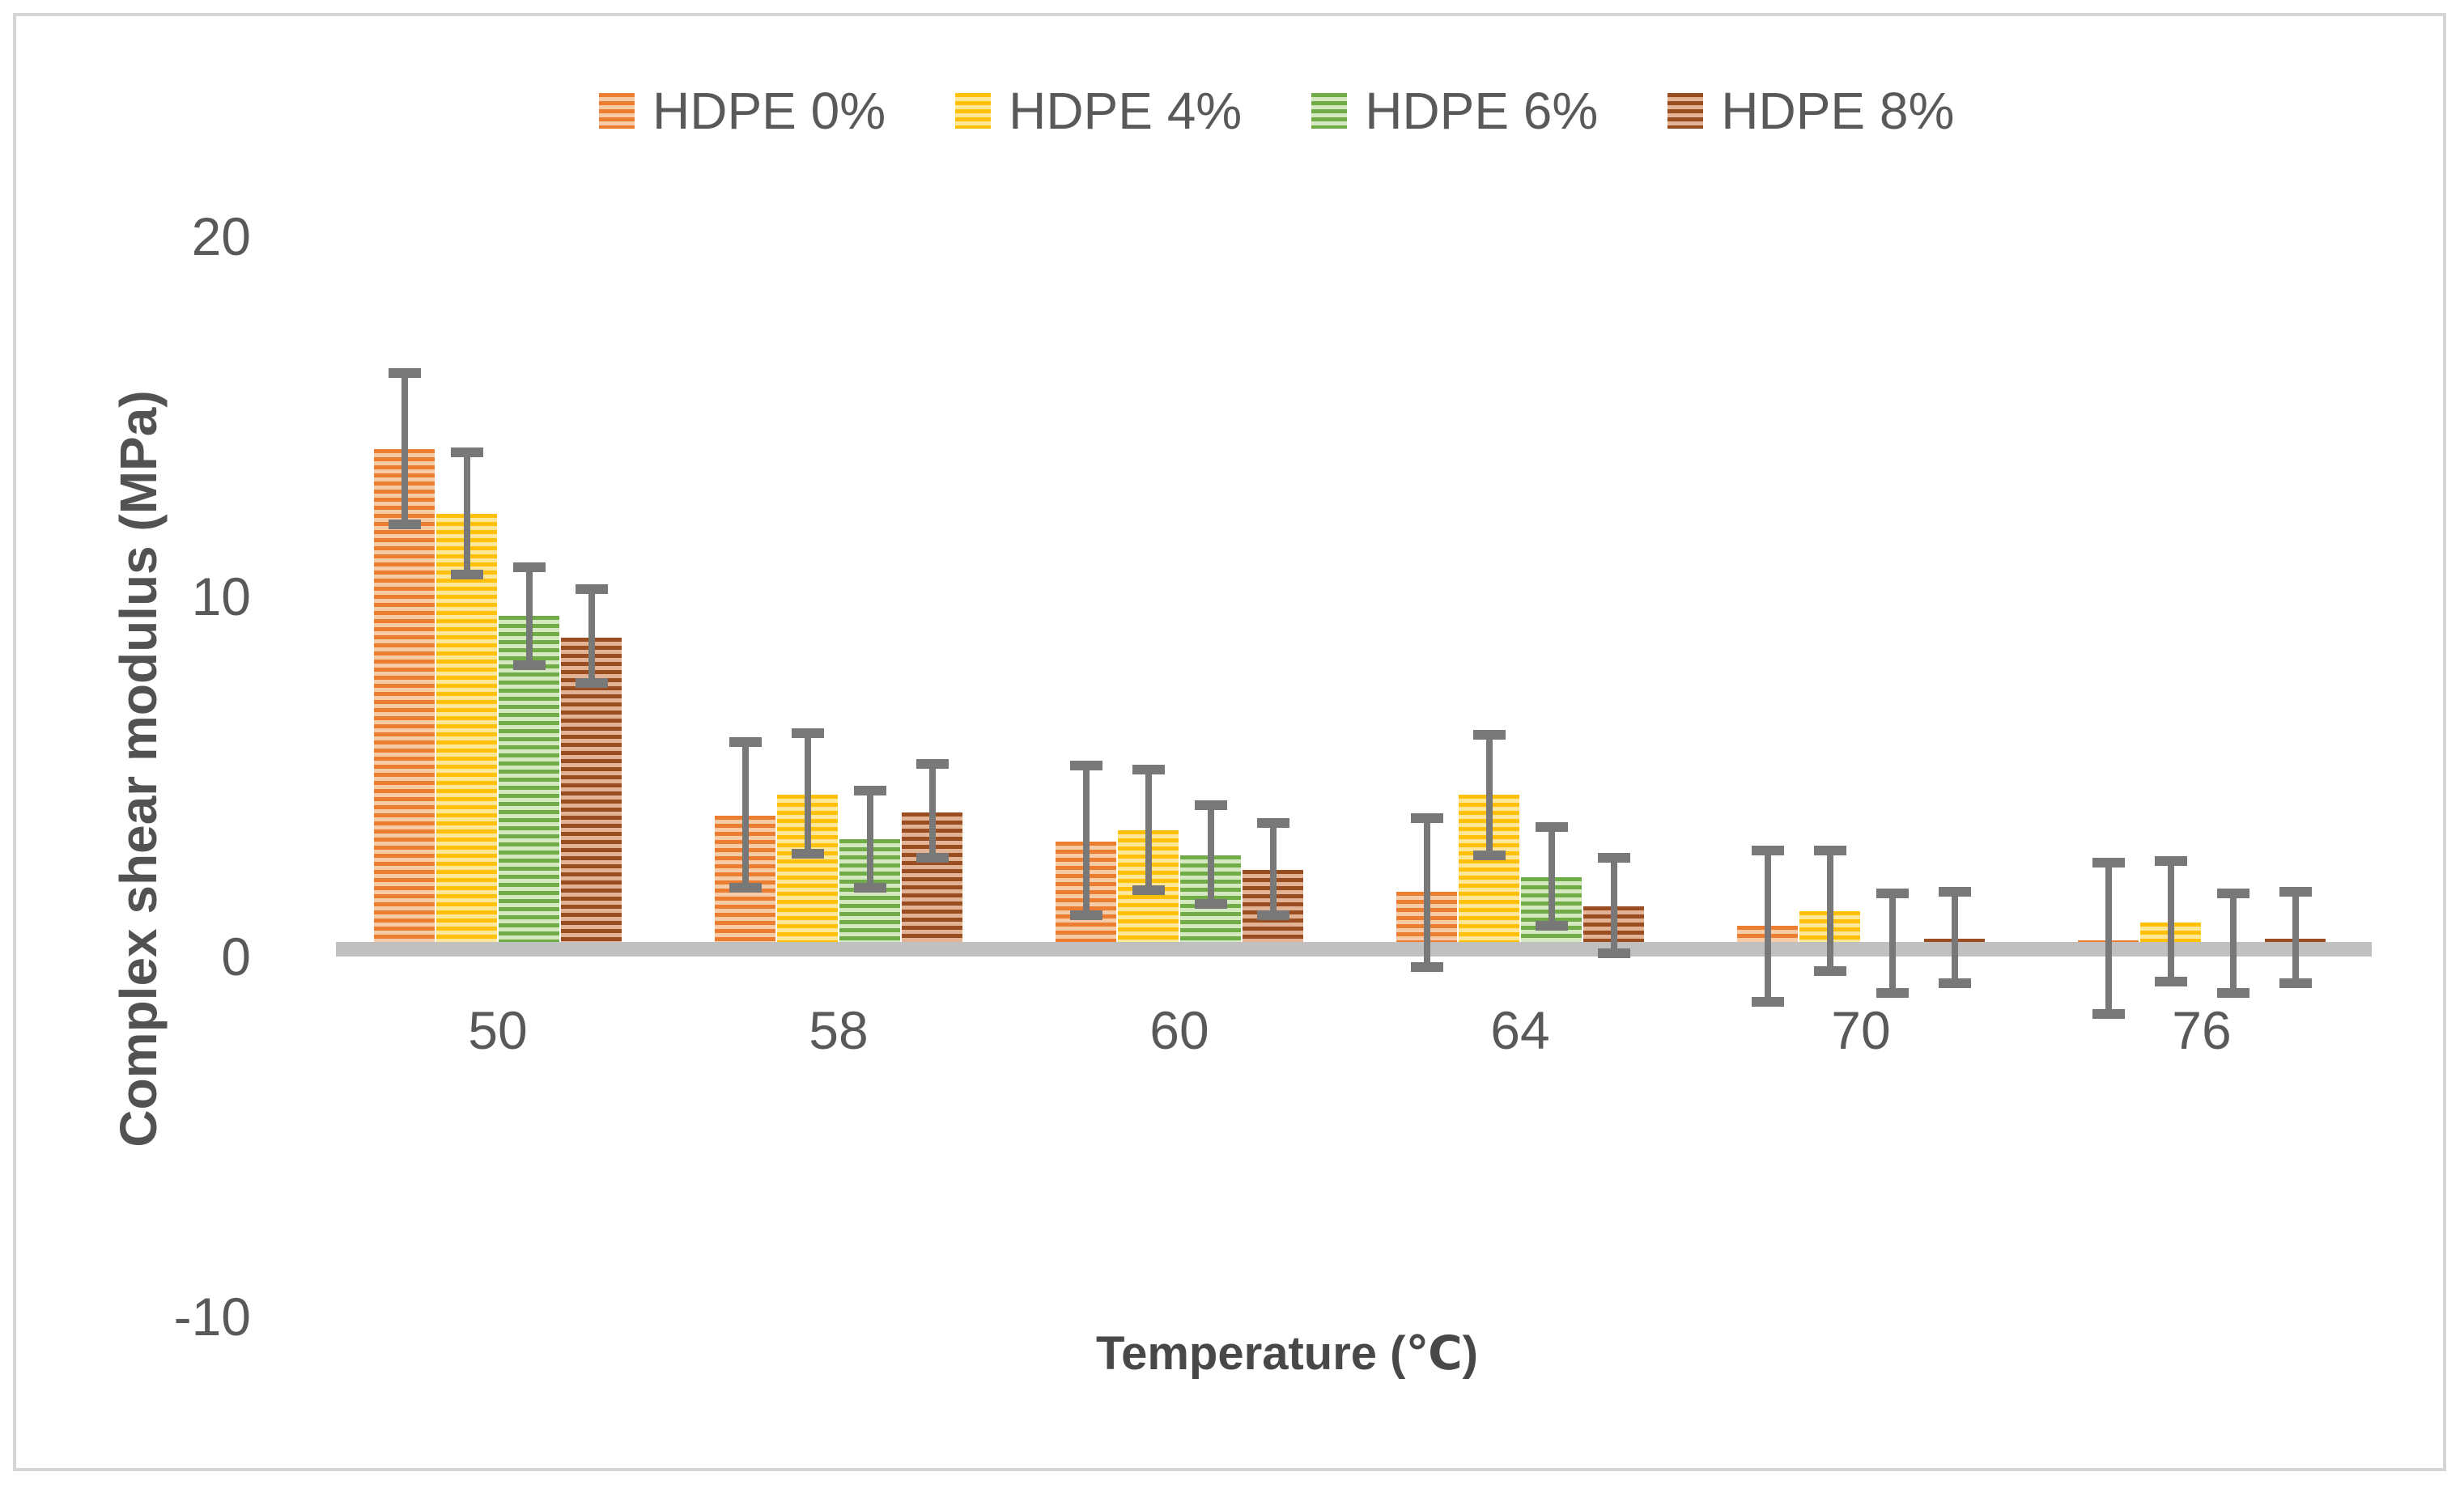 This screenshot has width=2464, height=1489. I want to click on x-tick-label-50: 50, so click(498, 1030).